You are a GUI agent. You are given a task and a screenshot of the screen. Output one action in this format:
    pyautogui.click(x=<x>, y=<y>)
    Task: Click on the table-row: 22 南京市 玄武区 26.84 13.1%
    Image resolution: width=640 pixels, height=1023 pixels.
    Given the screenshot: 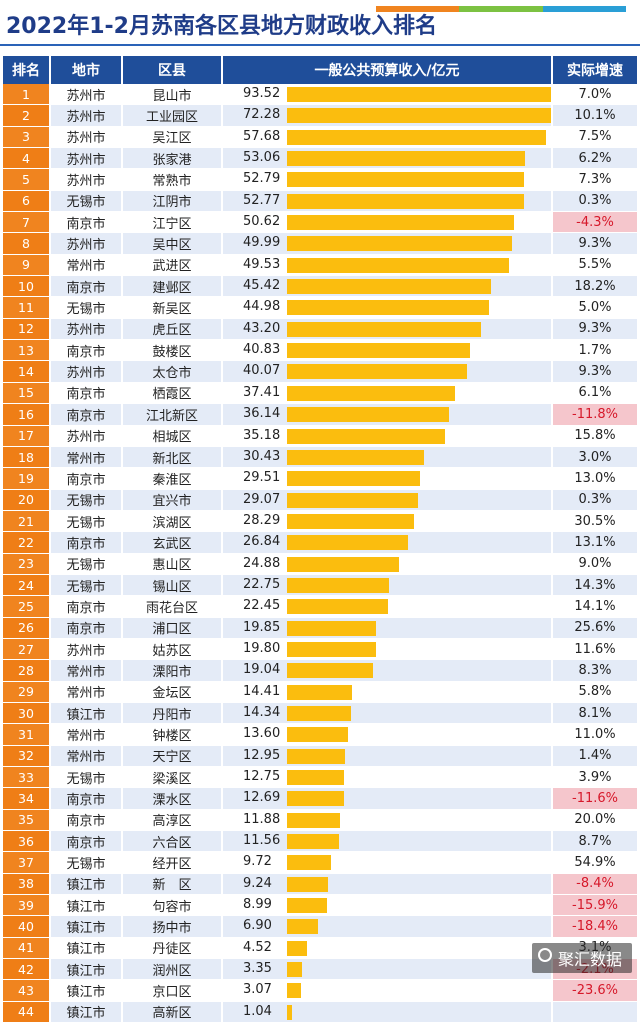 What is the action you would take?
    pyautogui.click(x=320, y=543)
    